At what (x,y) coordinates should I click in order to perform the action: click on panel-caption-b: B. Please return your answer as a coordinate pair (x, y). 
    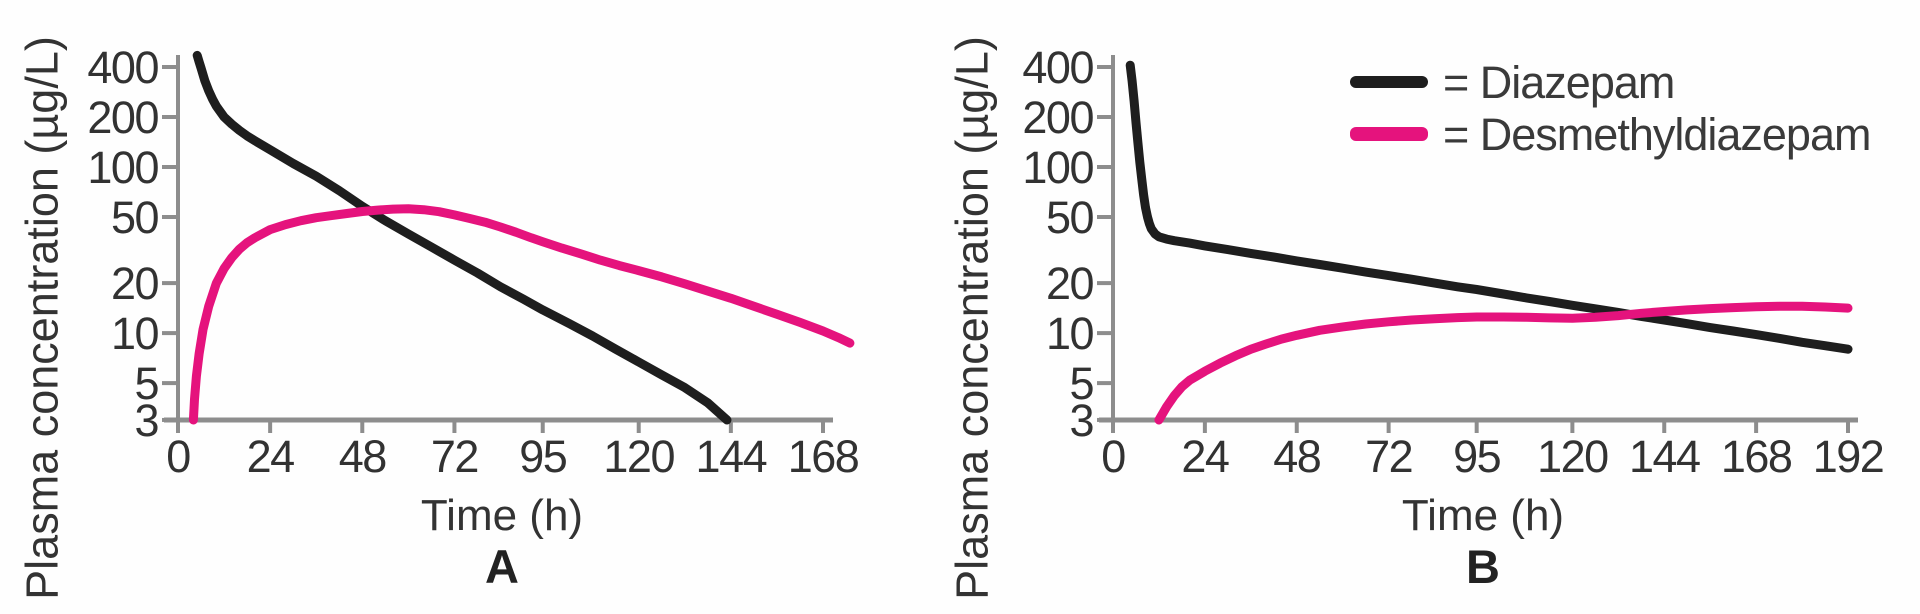
    Looking at the image, I should click on (1483, 566).